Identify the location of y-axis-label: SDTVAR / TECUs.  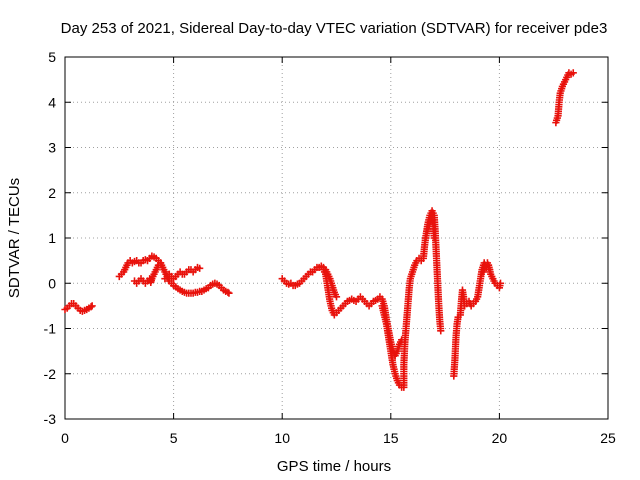
(14, 238).